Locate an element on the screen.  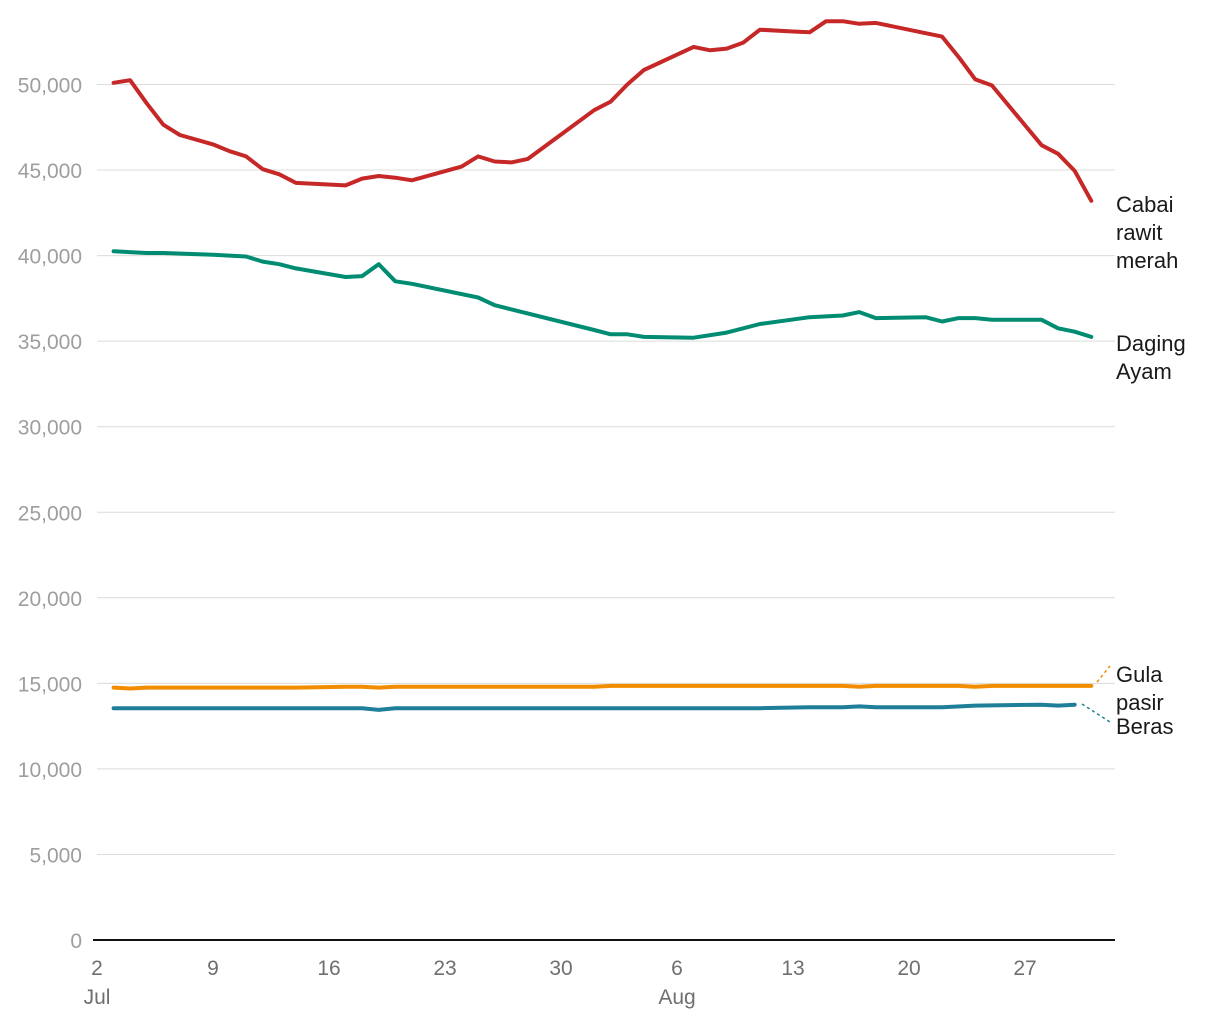
series-label-line: Cabai is located at coordinates (1144, 204).